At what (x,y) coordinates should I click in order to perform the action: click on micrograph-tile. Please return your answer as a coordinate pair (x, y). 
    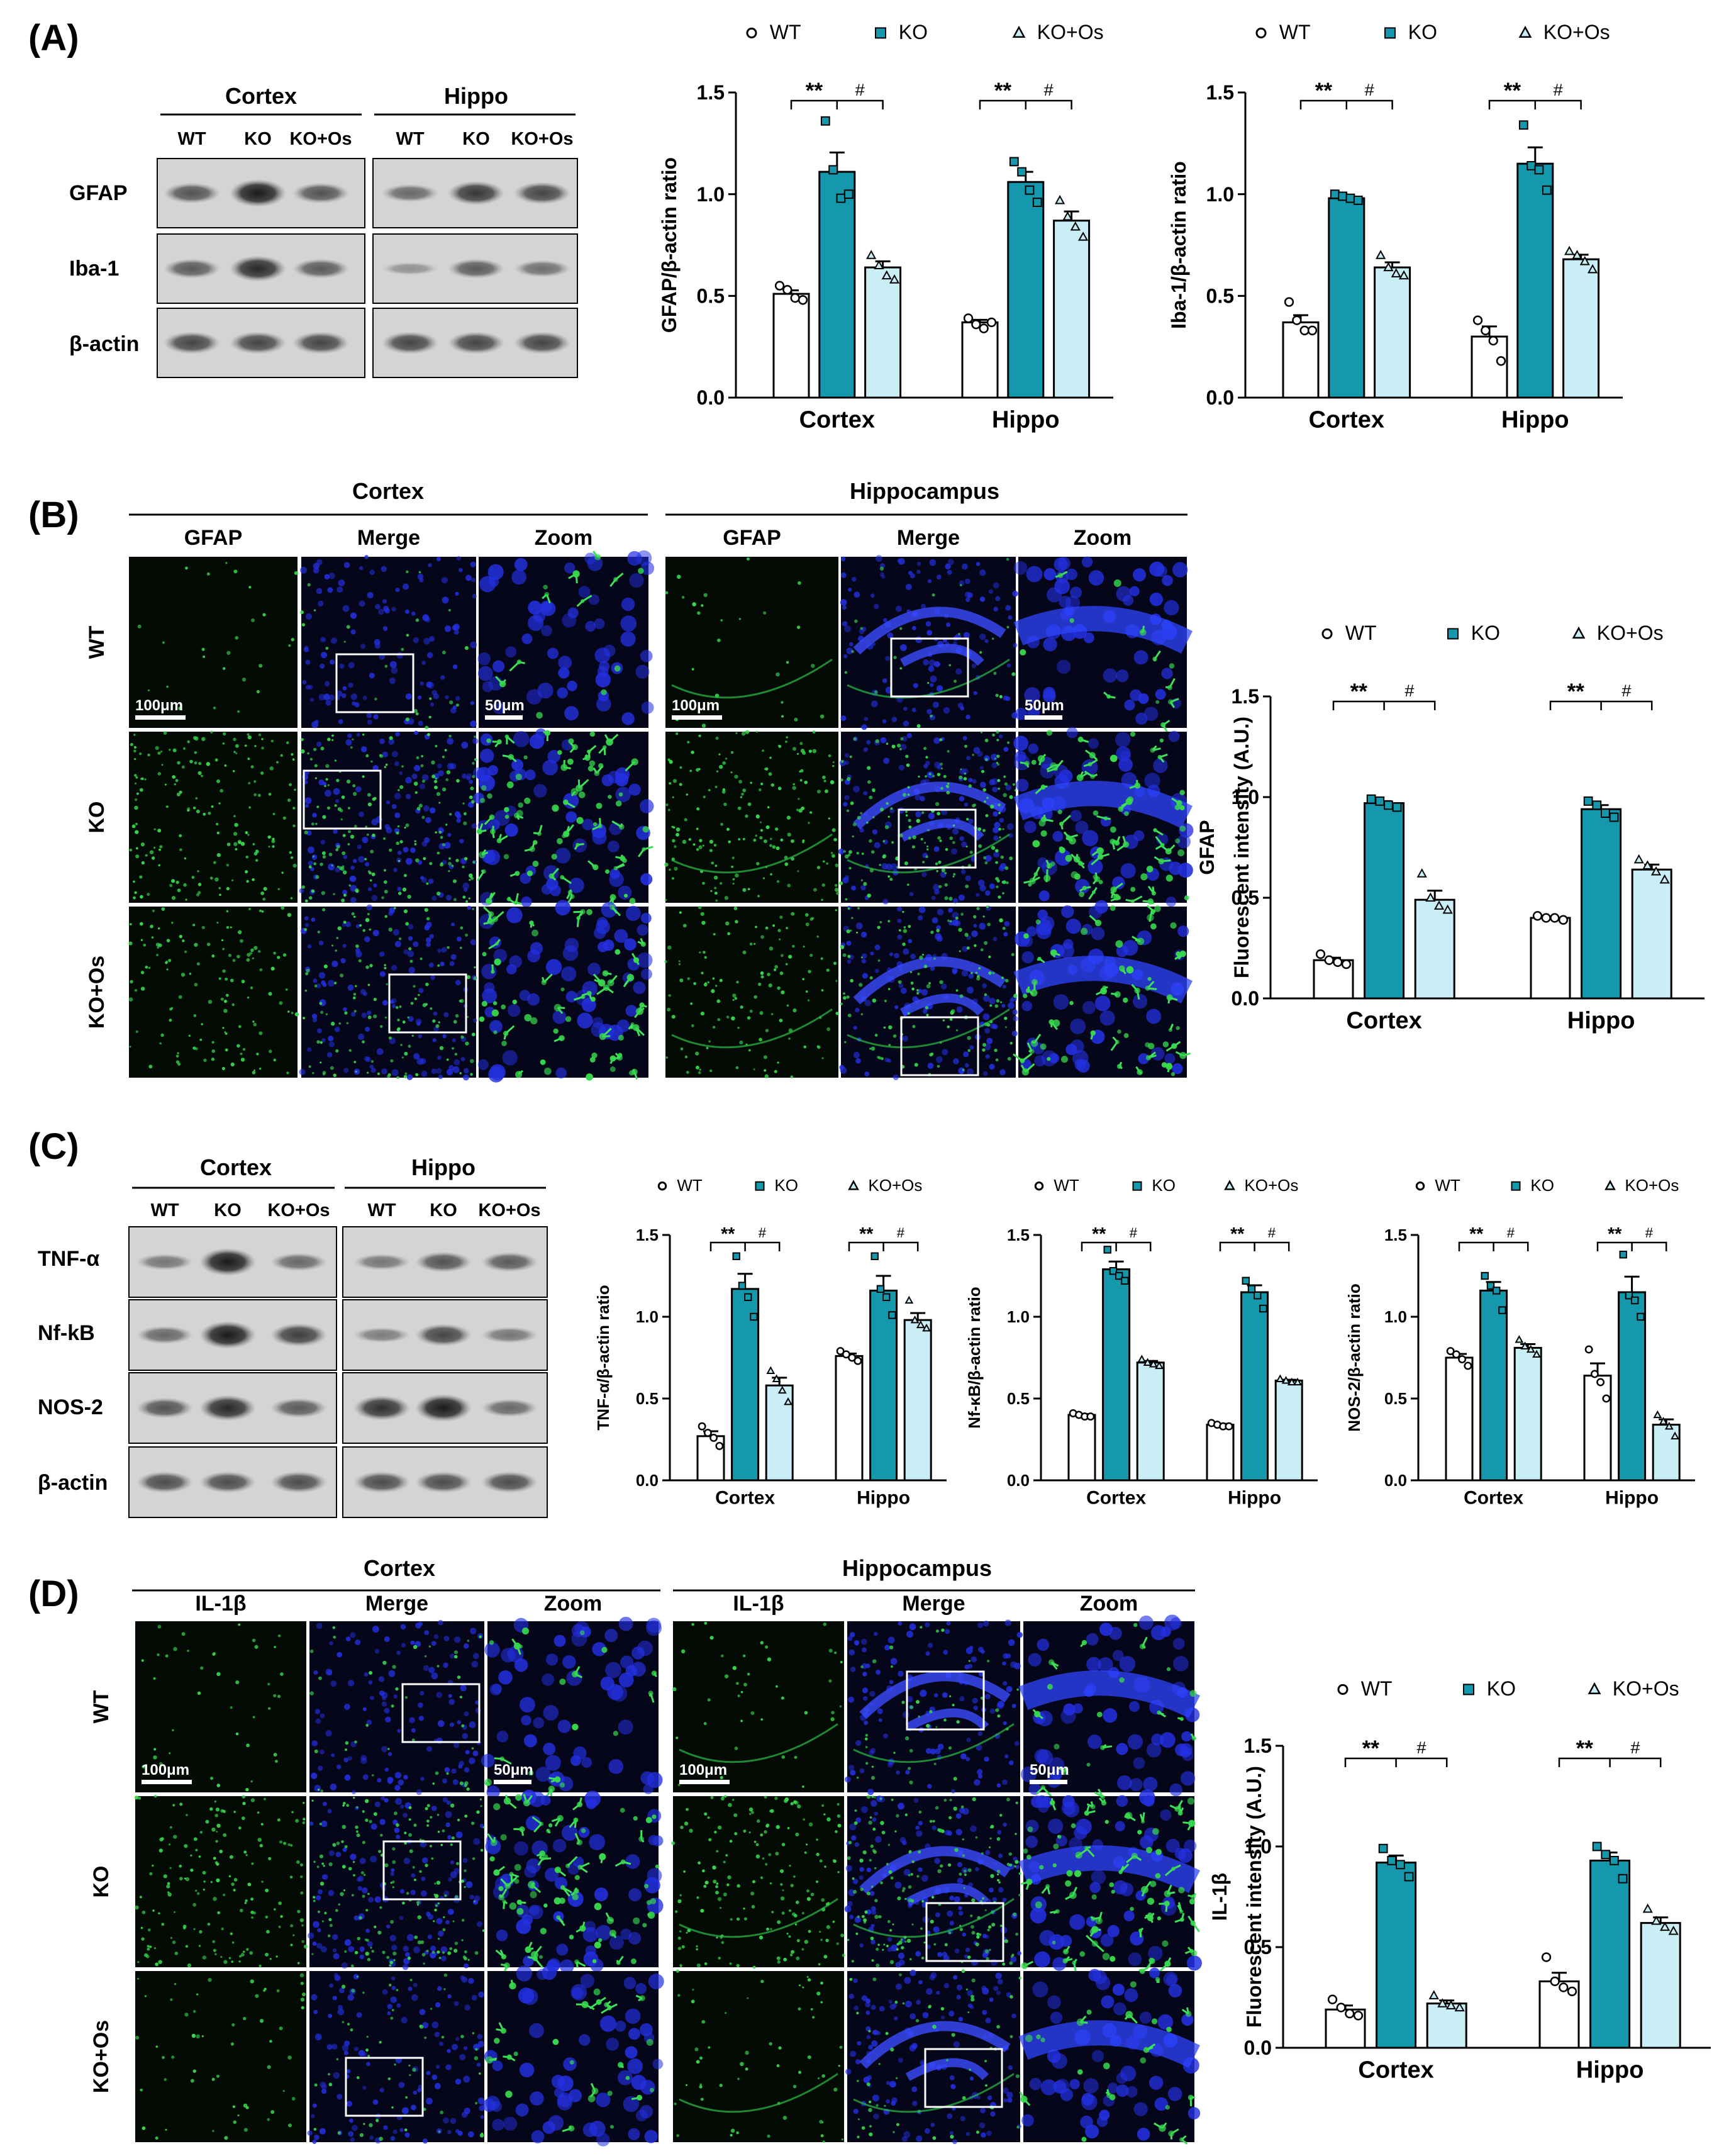
    Looking at the image, I should click on (928, 993).